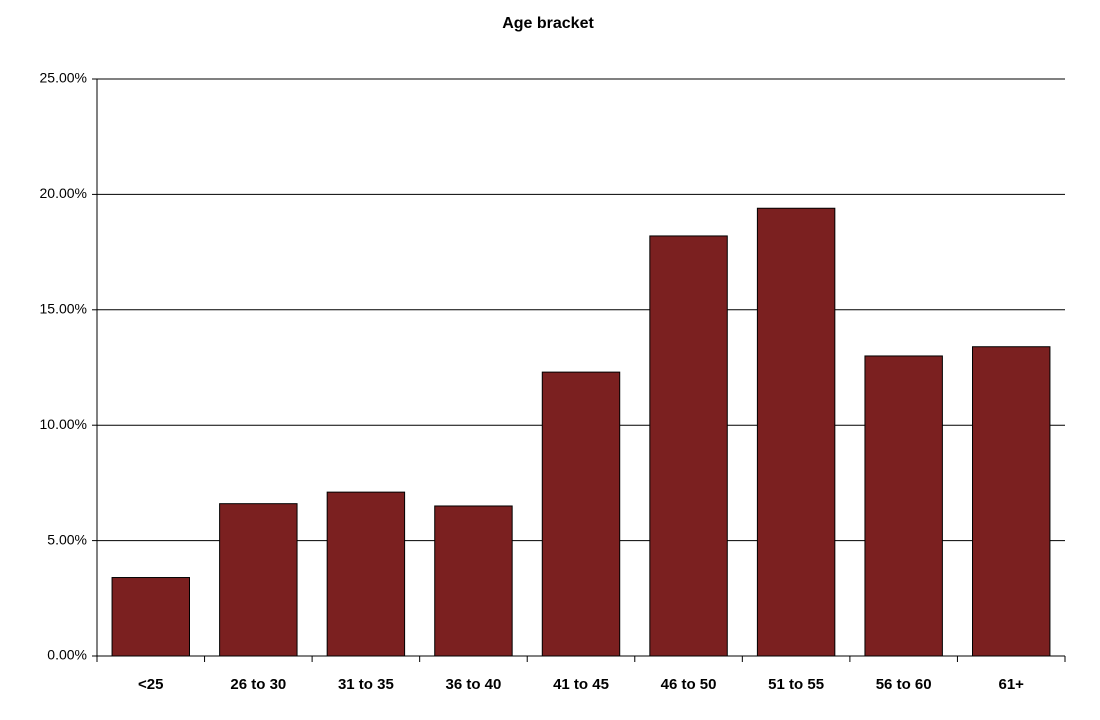 This screenshot has width=1100, height=720. I want to click on x-tick-label: 26 to 30, so click(258, 684).